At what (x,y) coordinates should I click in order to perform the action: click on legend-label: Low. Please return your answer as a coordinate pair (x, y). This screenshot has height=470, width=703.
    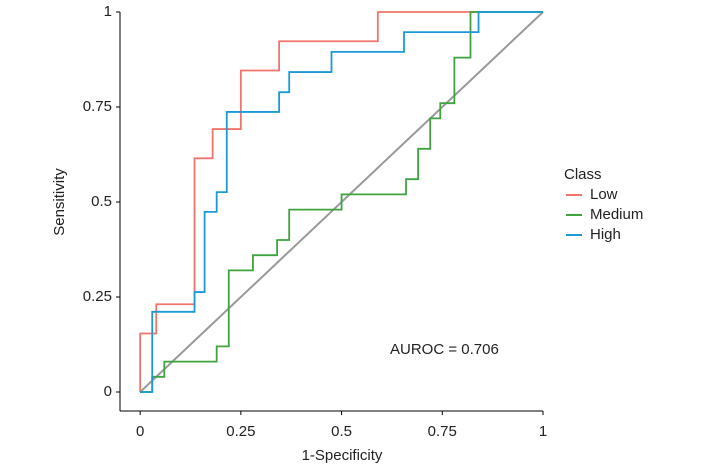
    Looking at the image, I should click on (604, 194).